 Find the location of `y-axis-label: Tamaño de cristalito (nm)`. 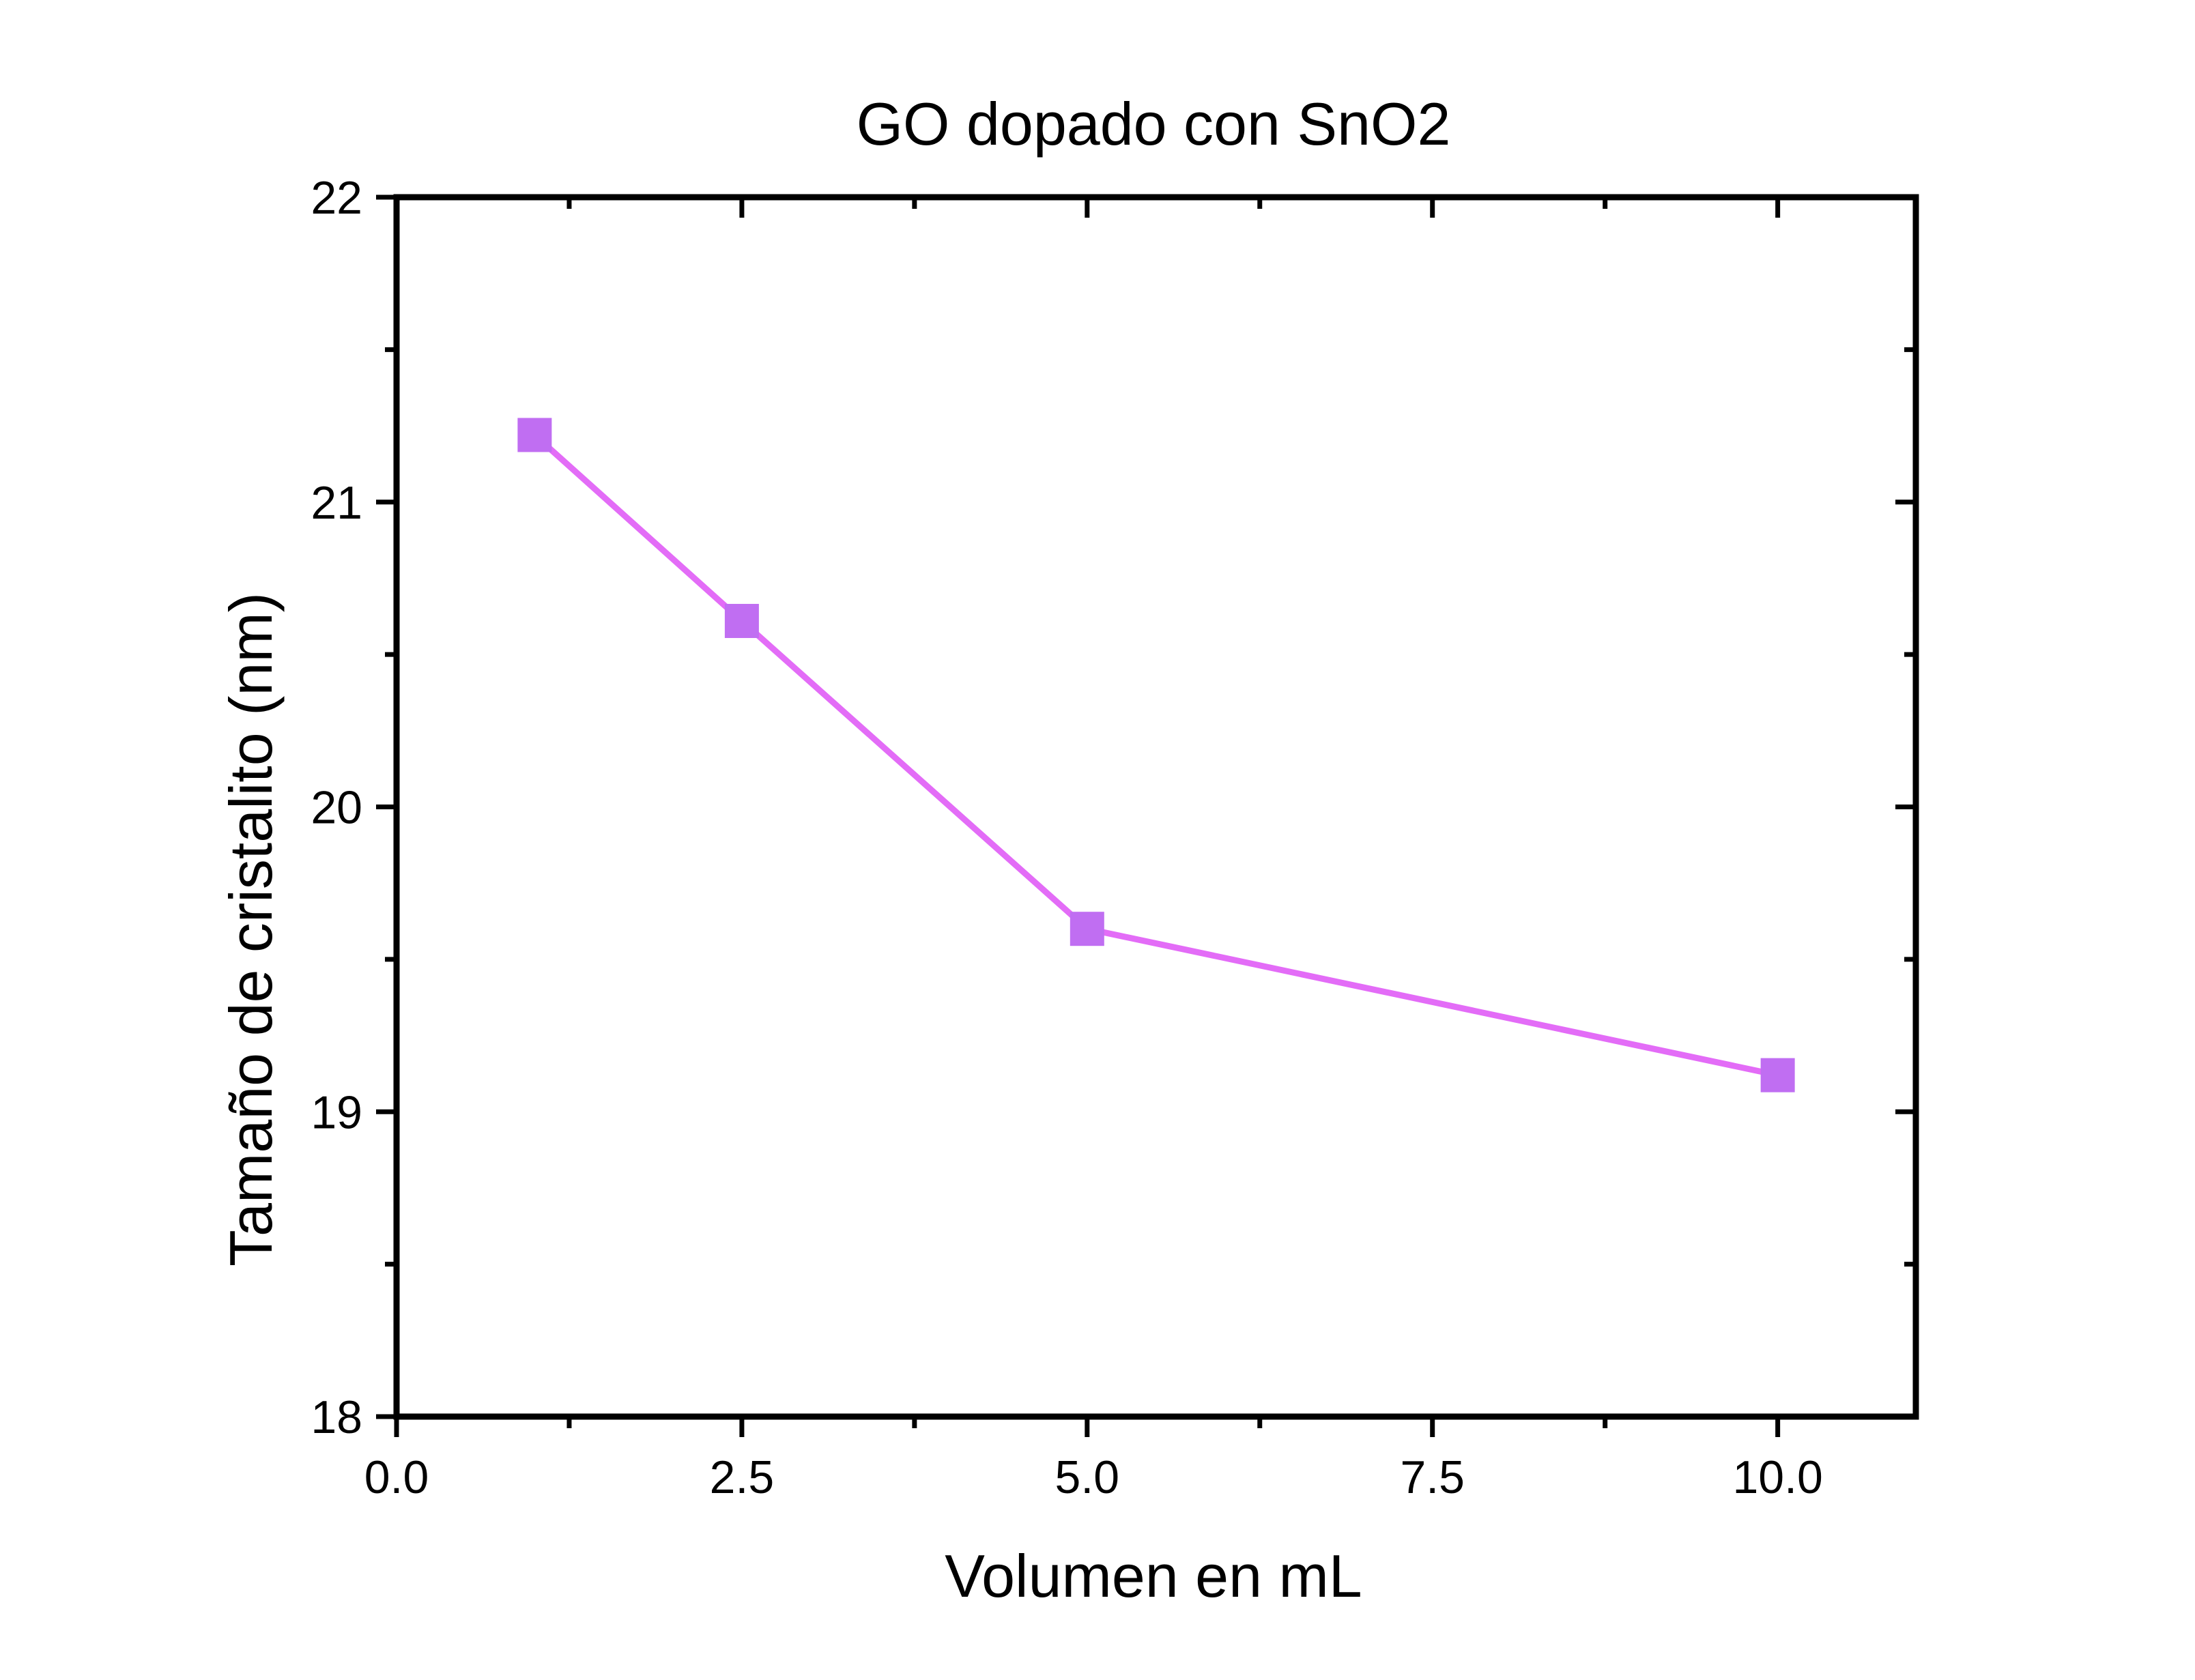

y-axis-label: Tamaño de cristalito (nm) is located at coordinates (251, 929).